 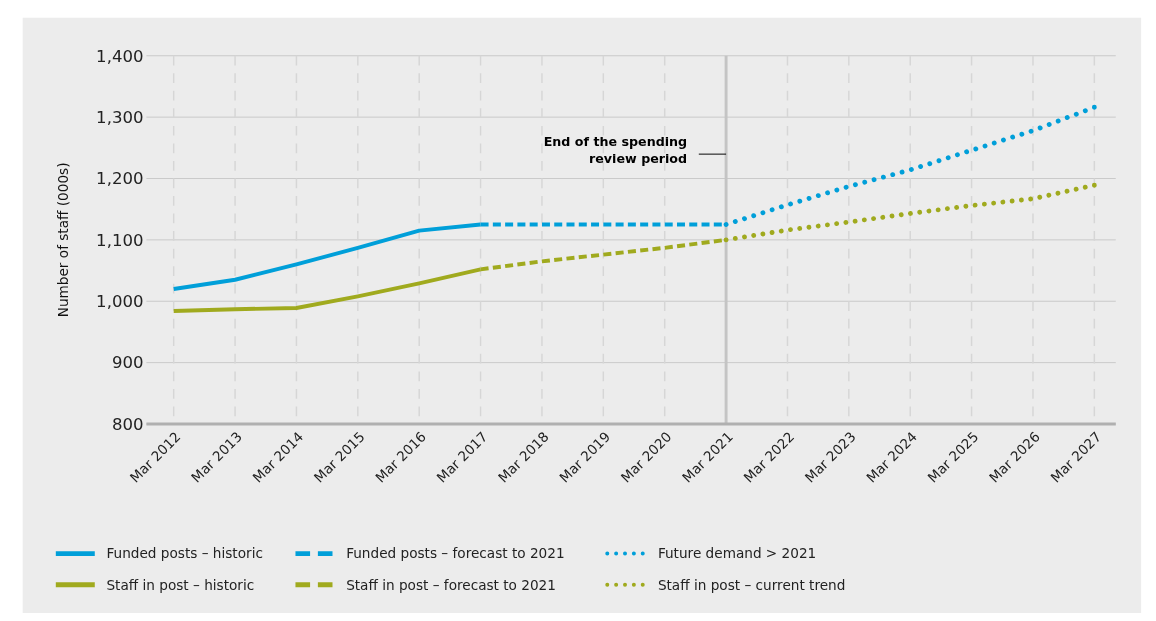 I want to click on legend-label: Future demand > 2021, so click(x=737, y=553).